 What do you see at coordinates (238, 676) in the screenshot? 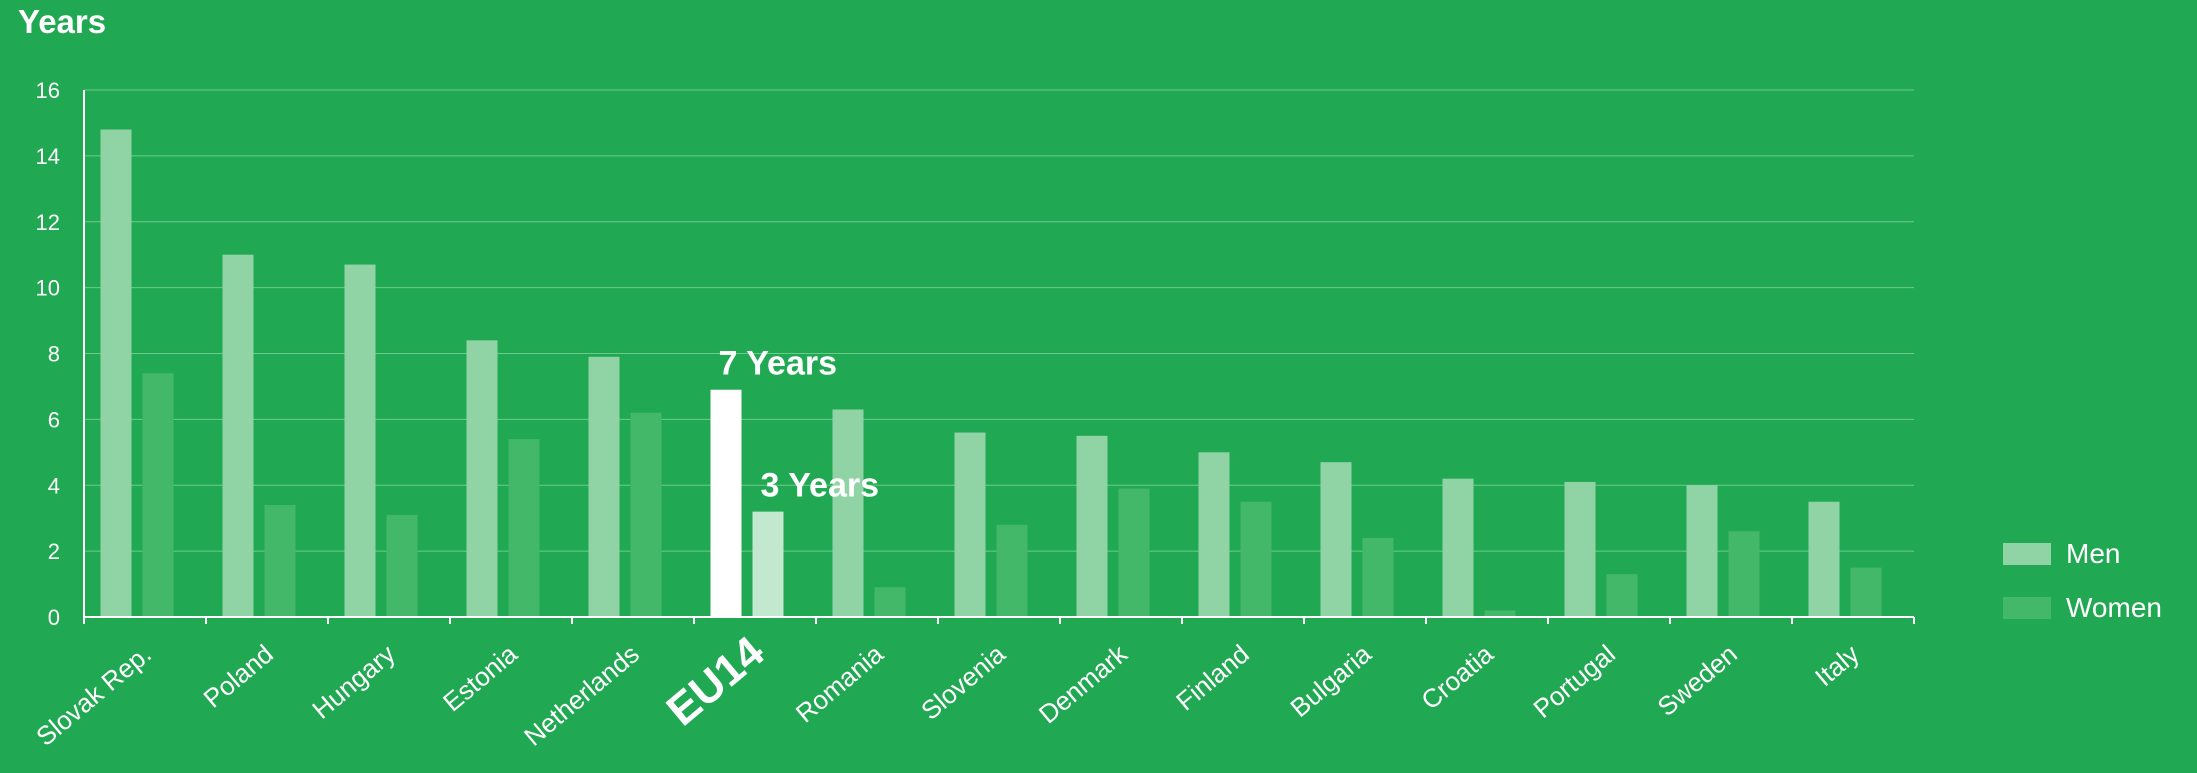
I see `x-tick-label: Poland` at bounding box center [238, 676].